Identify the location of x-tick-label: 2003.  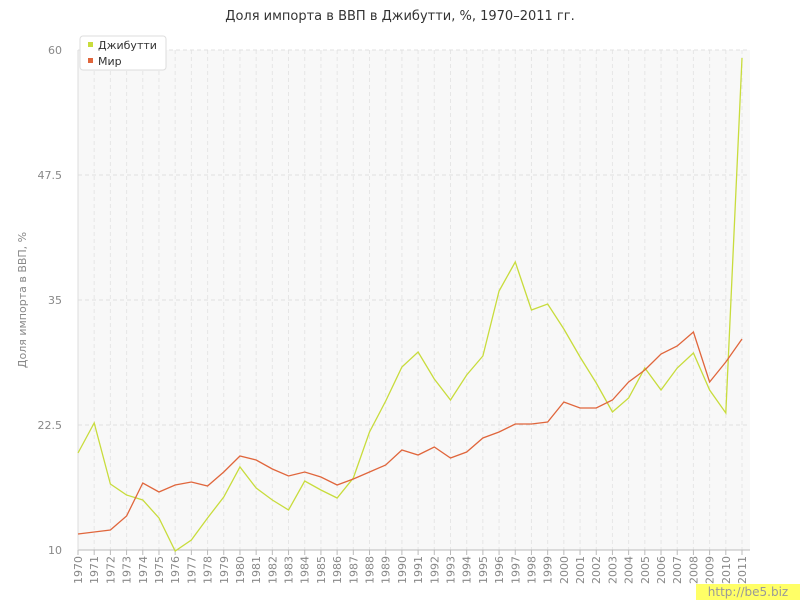
(612, 570).